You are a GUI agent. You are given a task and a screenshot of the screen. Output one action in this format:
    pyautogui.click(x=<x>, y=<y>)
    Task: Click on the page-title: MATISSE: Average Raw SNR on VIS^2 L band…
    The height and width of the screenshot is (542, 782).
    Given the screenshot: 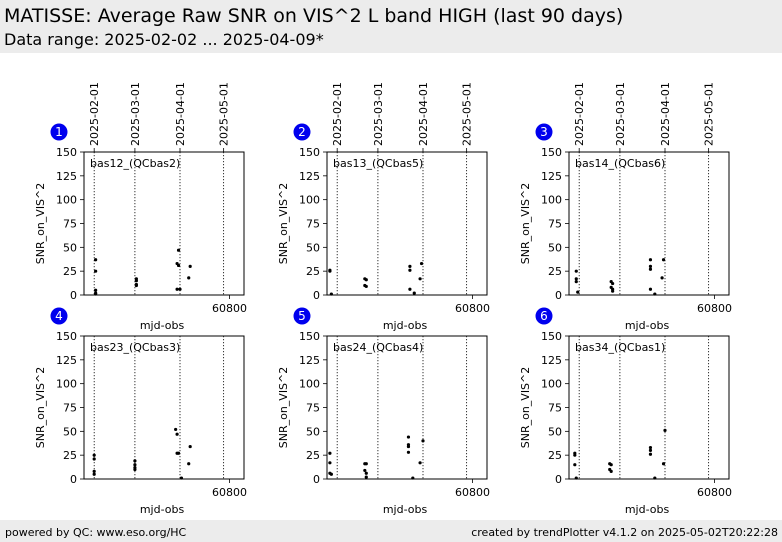 What is the action you would take?
    pyautogui.click(x=314, y=16)
    